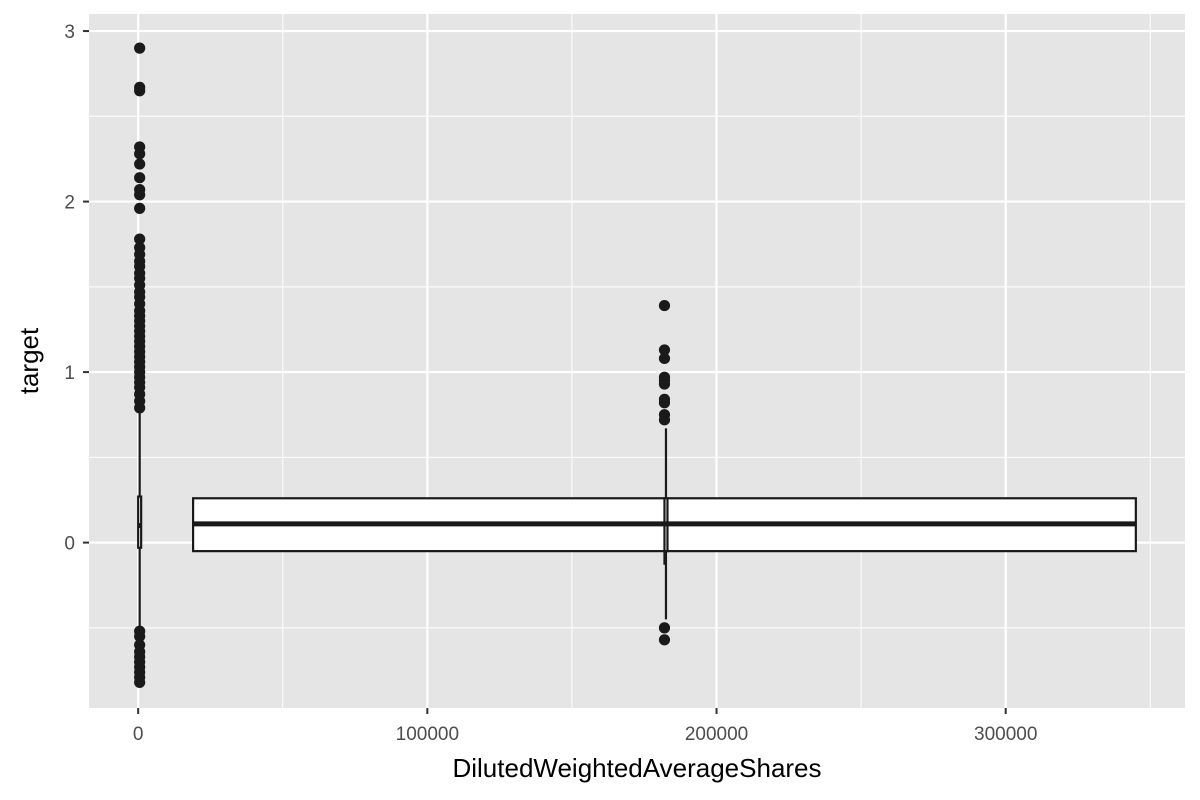 The height and width of the screenshot is (800, 1200). Describe the element at coordinates (140, 522) in the screenshot. I see `box-iqr` at that location.